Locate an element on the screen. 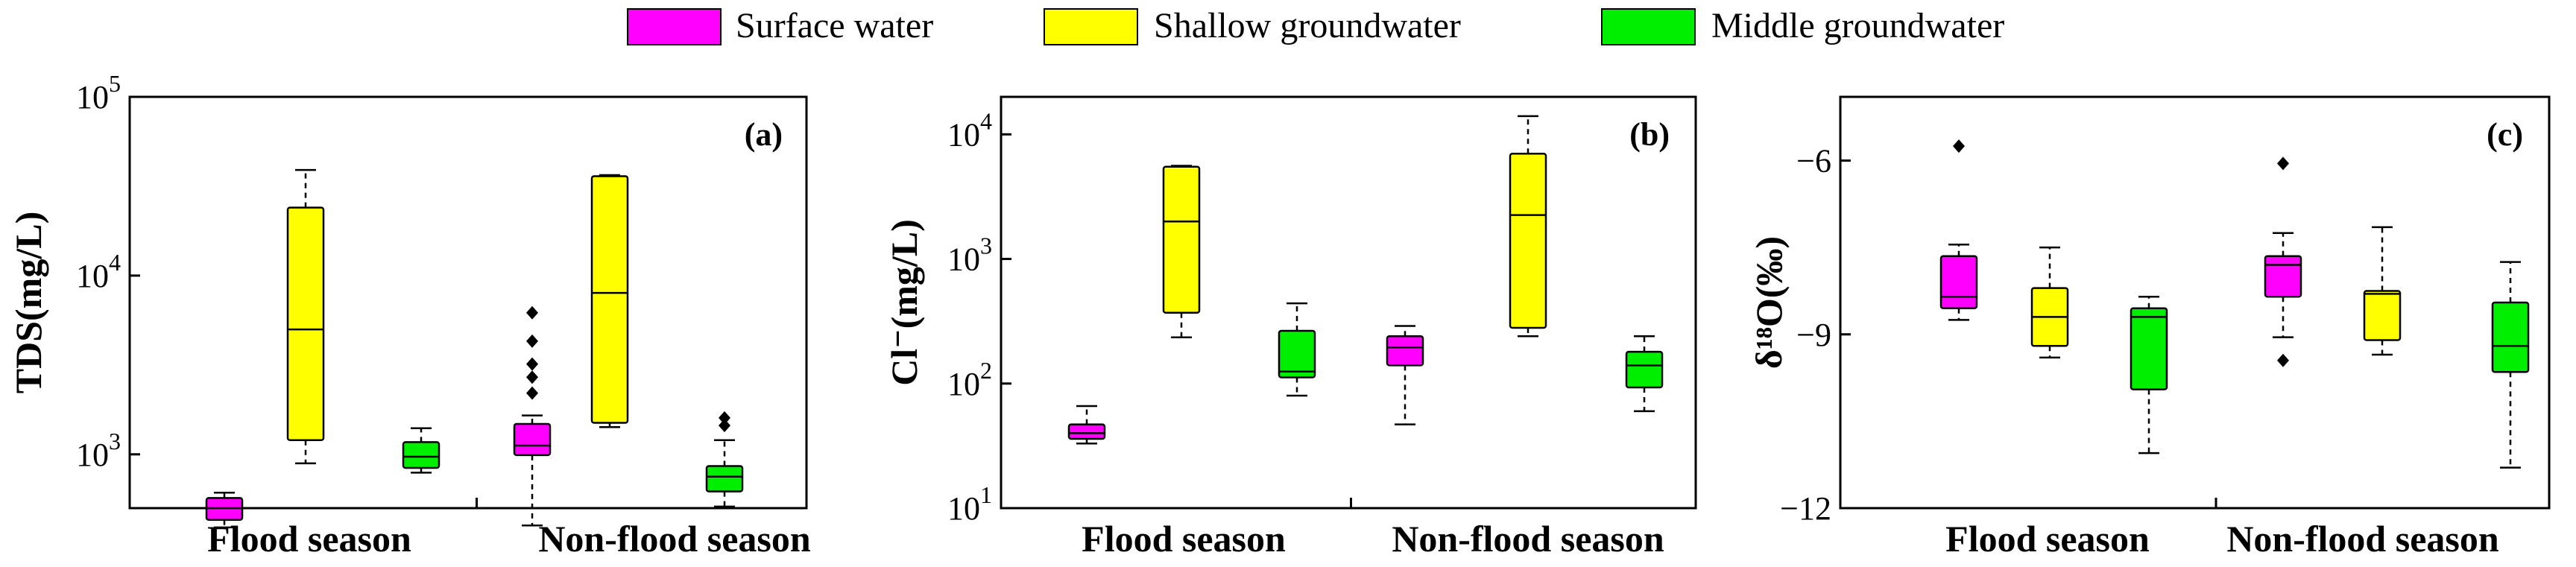 Image resolution: width=2576 pixels, height=567 pixels. panel-label: (c) is located at coordinates (2505, 134).